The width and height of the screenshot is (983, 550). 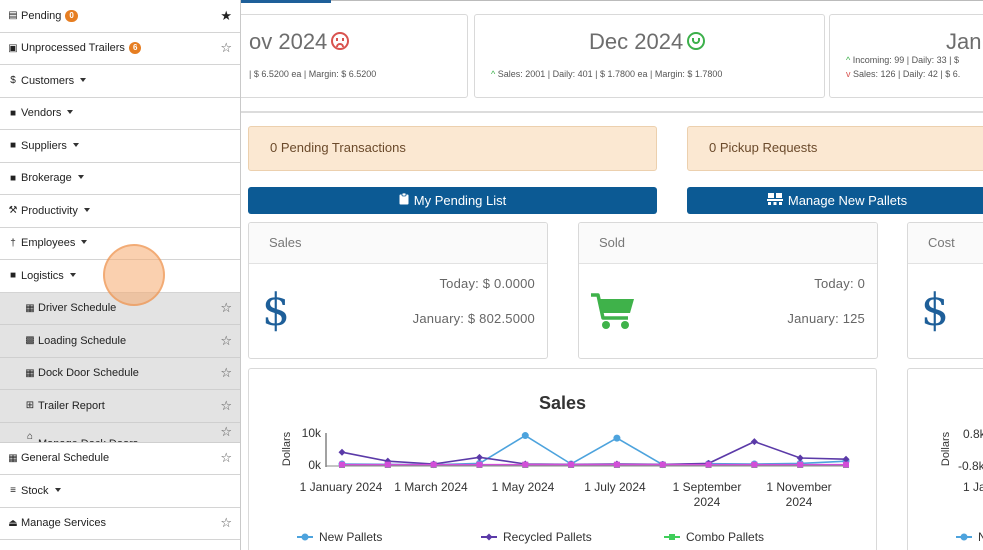 I want to click on clipboard-icon, so click(x=404, y=200).